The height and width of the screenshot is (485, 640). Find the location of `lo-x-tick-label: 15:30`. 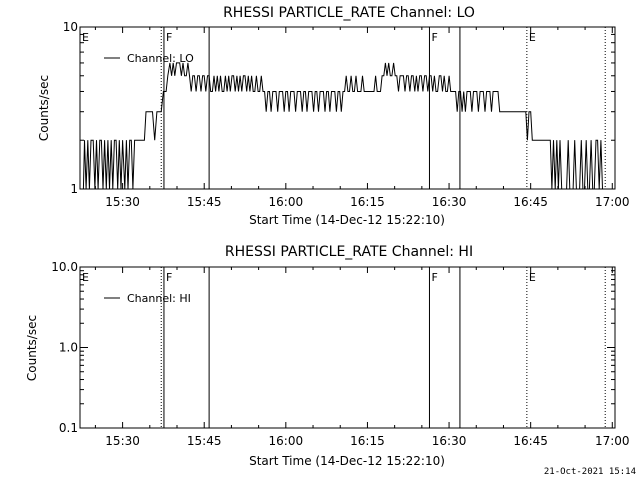

lo-x-tick-label: 15:30 is located at coordinates (122, 202).